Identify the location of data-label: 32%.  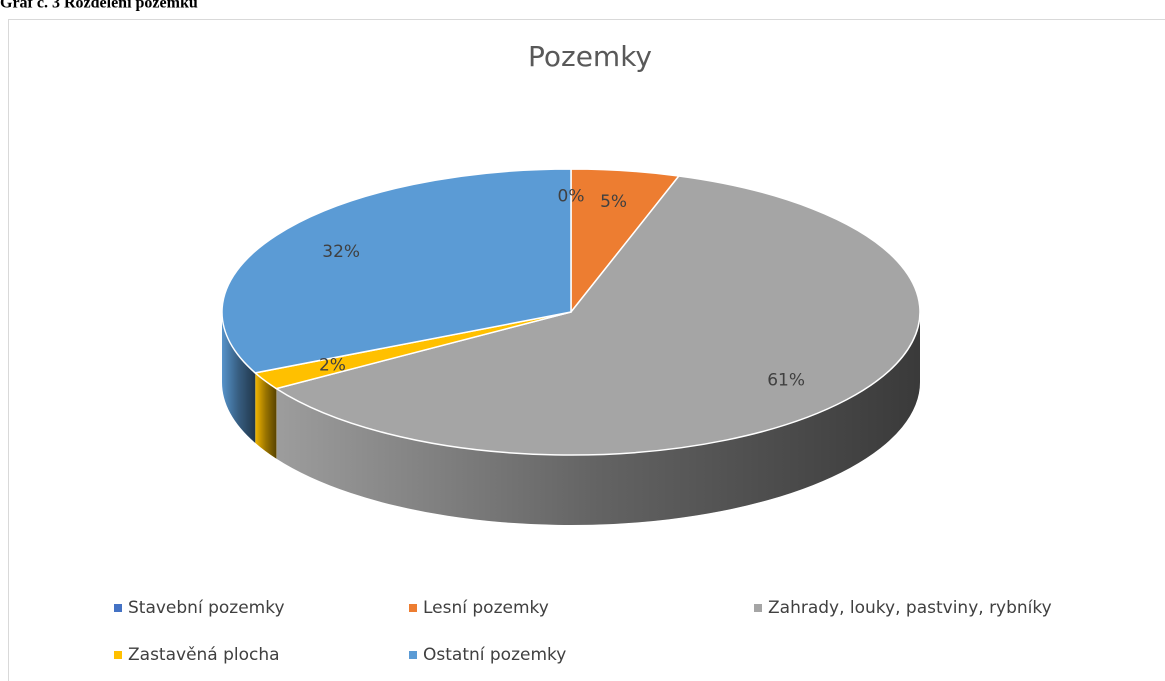
(341, 252).